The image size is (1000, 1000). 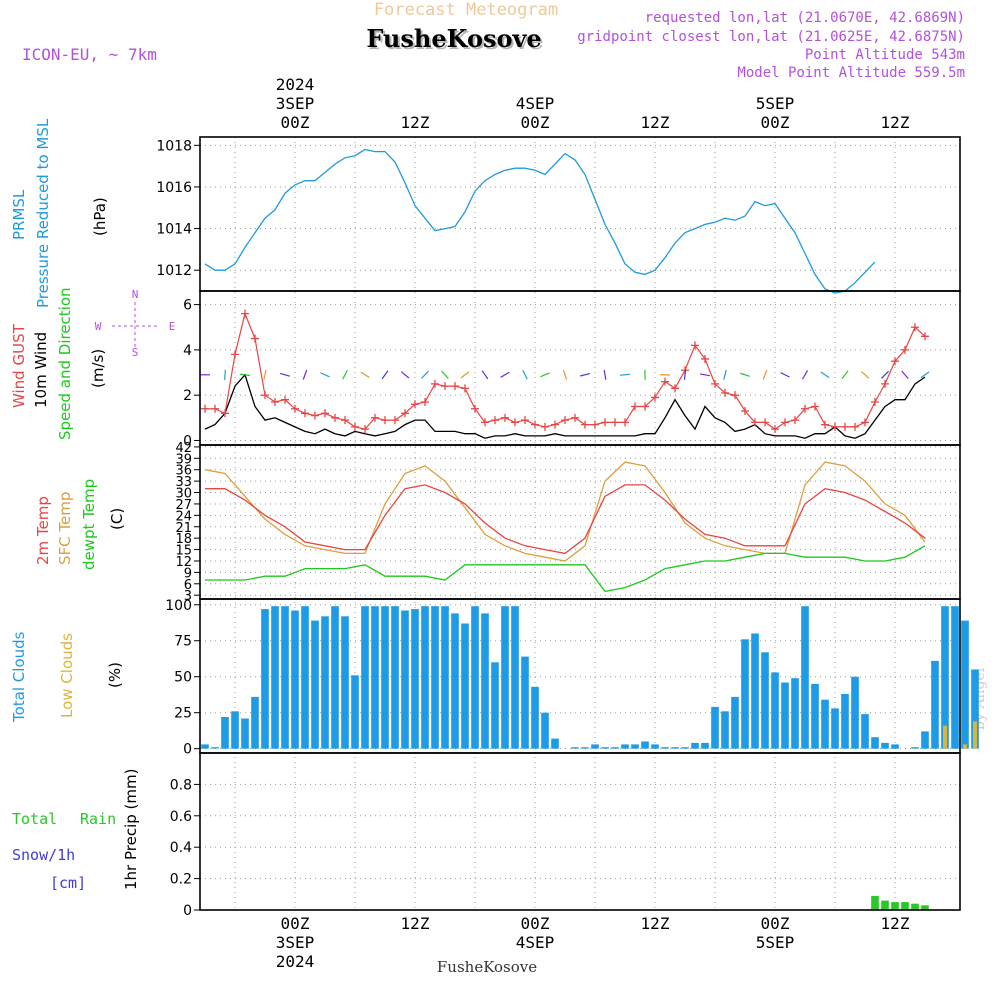 What do you see at coordinates (540, 221) in the screenshot?
I see `pressure-series` at bounding box center [540, 221].